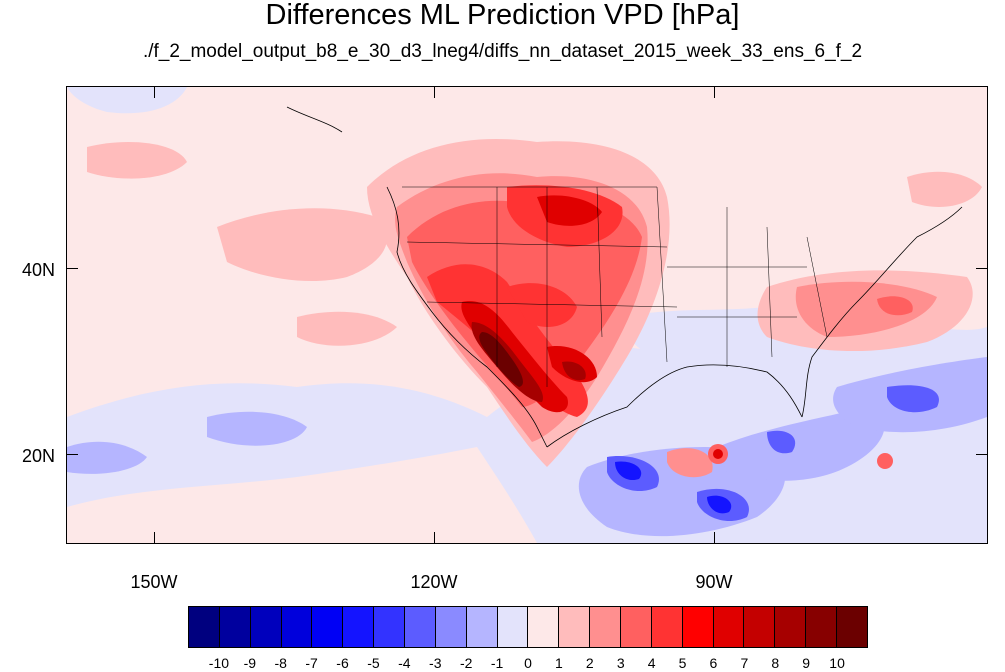  I want to click on lat-tick-40n-left, so click(72, 268).